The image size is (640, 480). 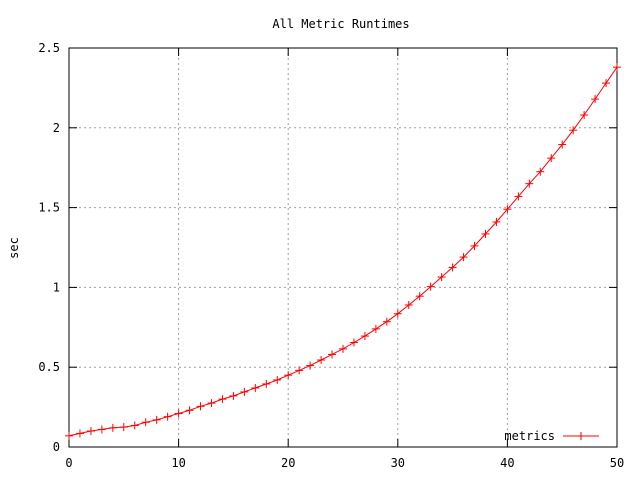 I want to click on x-tick-label: 0, so click(x=68, y=463).